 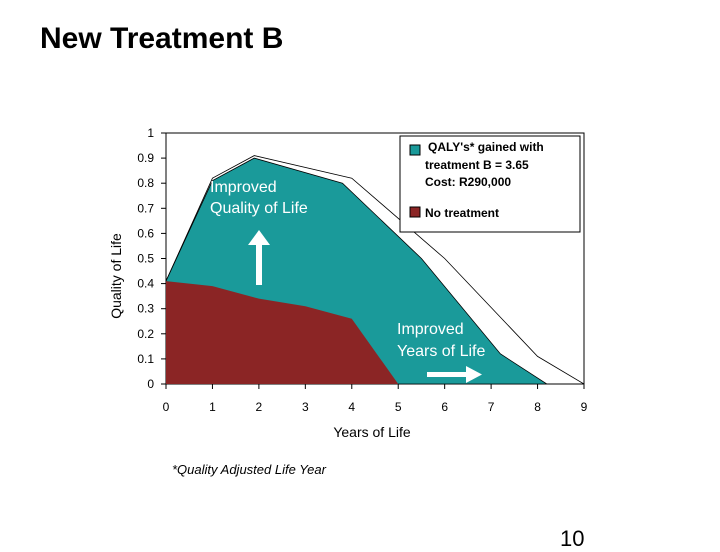 I want to click on legend-treatment-line-3: Cost: R290,000, so click(x=468, y=182).